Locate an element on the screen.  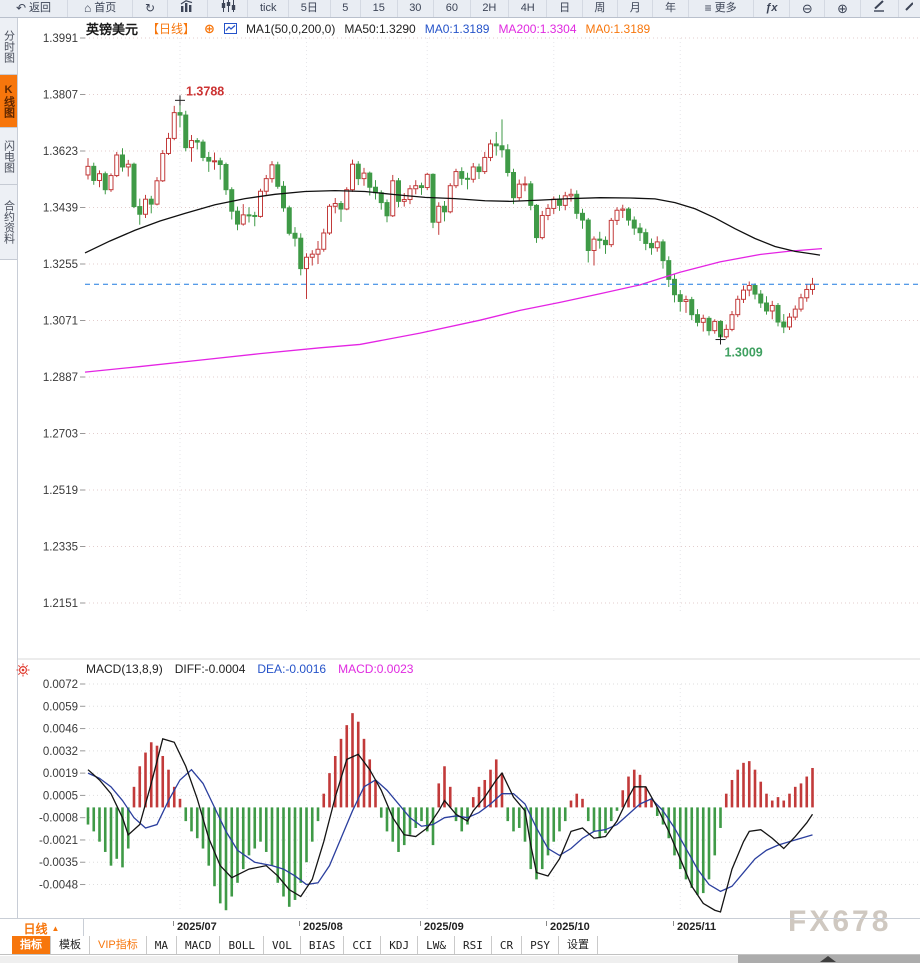
zoom-out-icon: ⊖ is located at coordinates (807, 8).